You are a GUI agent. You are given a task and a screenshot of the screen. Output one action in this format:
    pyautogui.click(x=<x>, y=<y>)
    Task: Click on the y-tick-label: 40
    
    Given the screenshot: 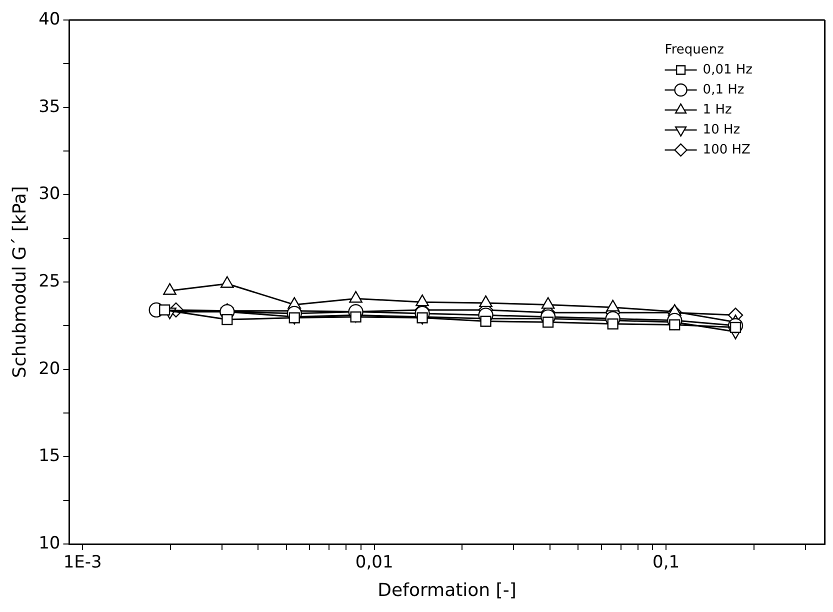 What is the action you would take?
    pyautogui.click(x=49, y=19)
    